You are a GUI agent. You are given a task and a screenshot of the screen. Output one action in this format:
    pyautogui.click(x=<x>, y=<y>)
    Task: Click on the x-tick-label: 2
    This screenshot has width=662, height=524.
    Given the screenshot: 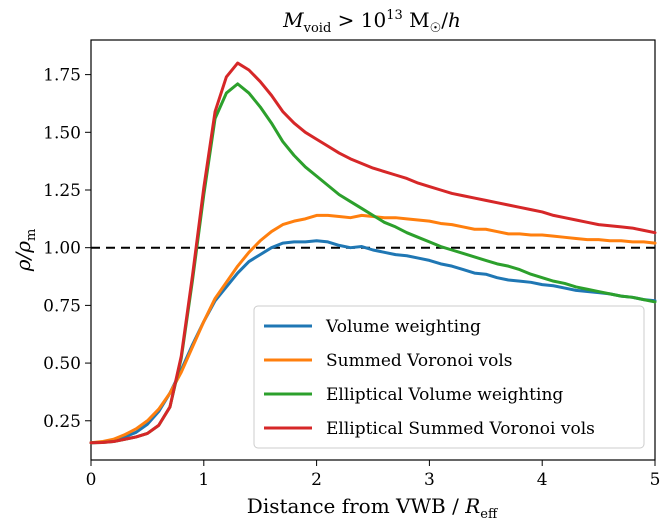 What is the action you would take?
    pyautogui.click(x=316, y=480)
    